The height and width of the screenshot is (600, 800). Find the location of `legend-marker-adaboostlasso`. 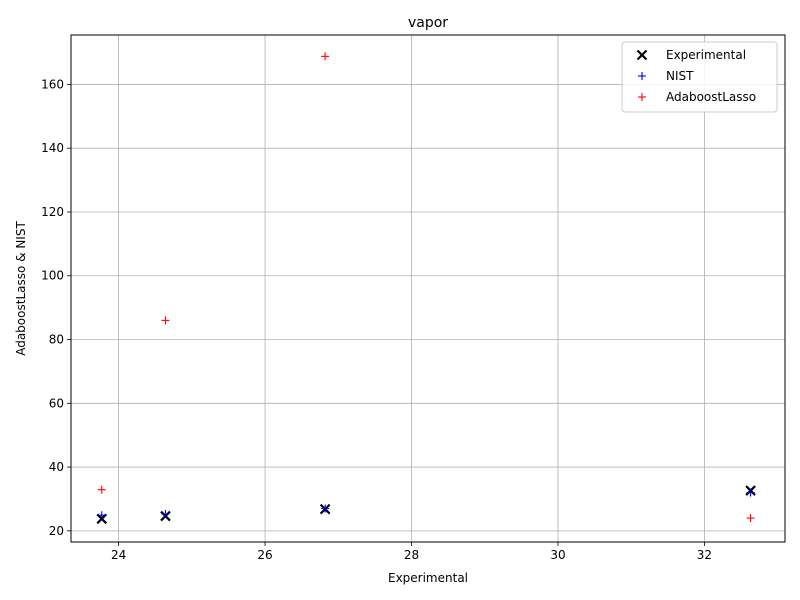

legend-marker-adaboostlasso is located at coordinates (642, 97).